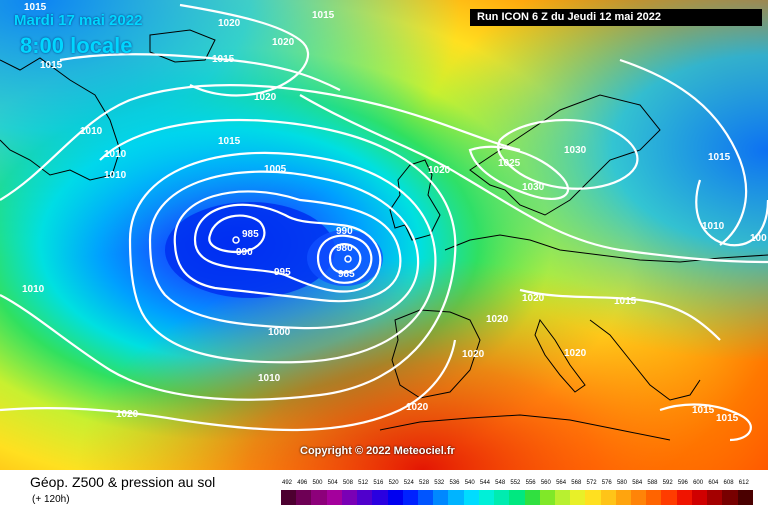 The image size is (768, 512). Describe the element at coordinates (60, 119) in the screenshot. I see `greenland-coast` at that location.